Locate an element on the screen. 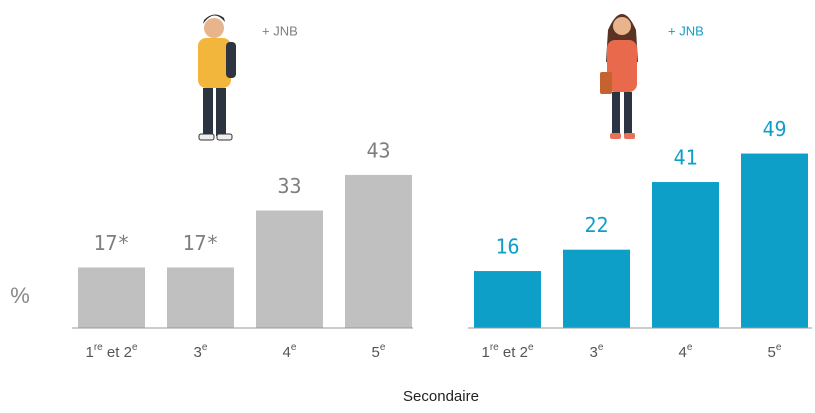 This screenshot has height=413, width=815. y-axis-label: % is located at coordinates (20, 295).